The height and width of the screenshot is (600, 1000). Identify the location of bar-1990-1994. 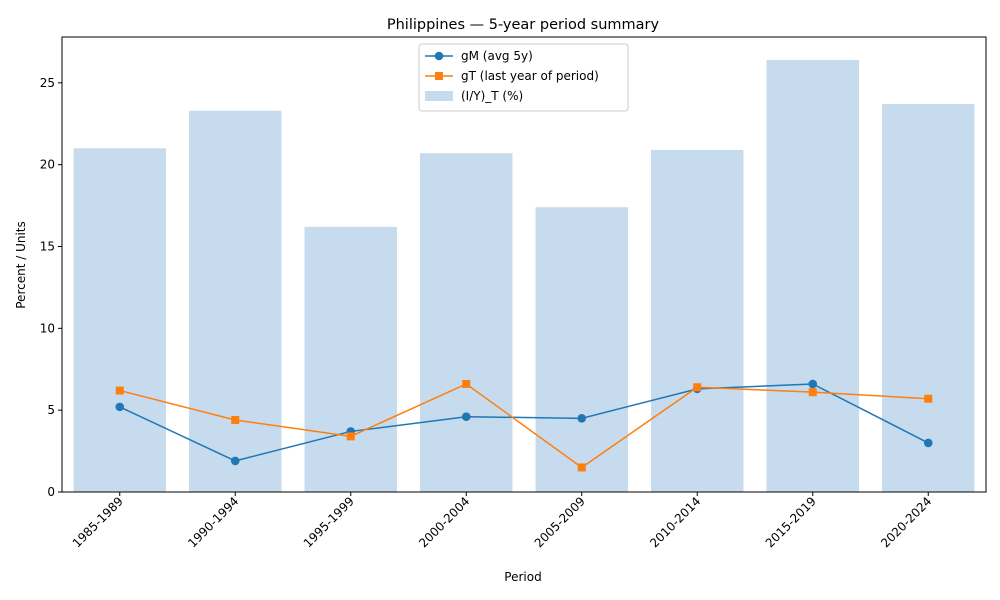
(235, 301).